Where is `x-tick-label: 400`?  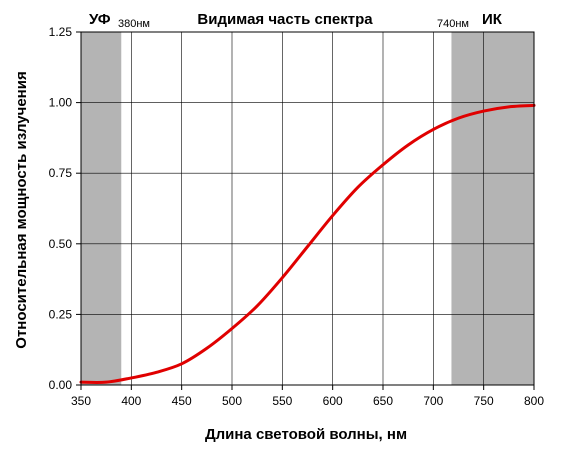
x-tick-label: 400 is located at coordinates (131, 401).